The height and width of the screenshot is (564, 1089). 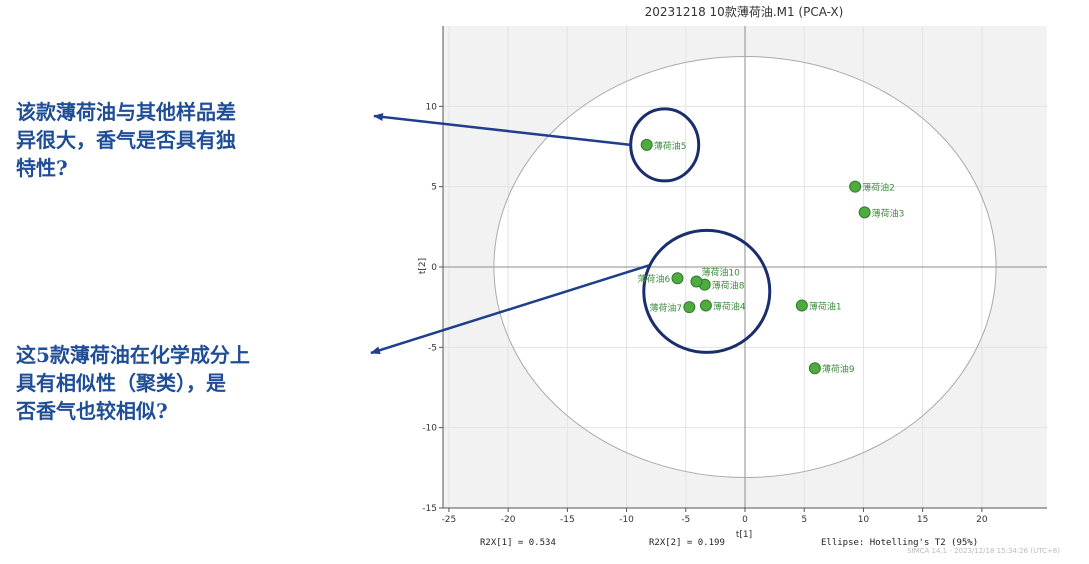 I want to click on annotation-cluster: 这5款薄荷油在化学成分上 具有相似性（聚类），是 否香气也较相似?, so click(x=133, y=383).